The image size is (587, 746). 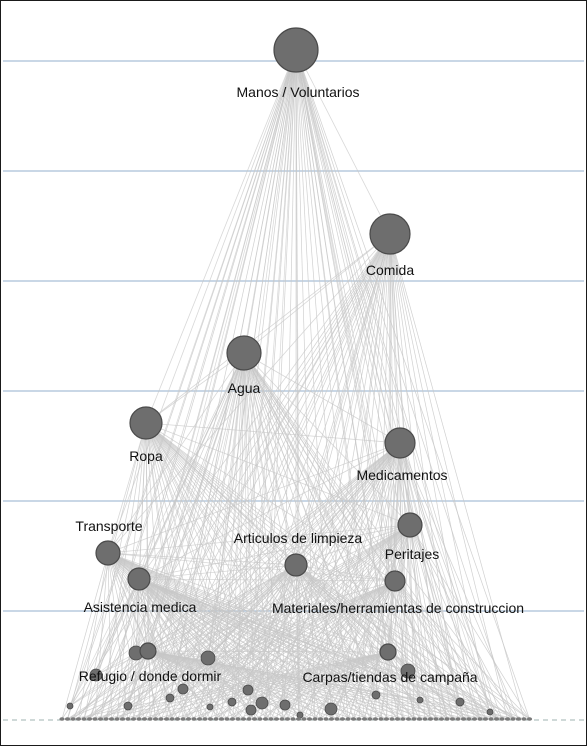 What do you see at coordinates (412, 554) in the screenshot?
I see `label-peritajes: Peritajes` at bounding box center [412, 554].